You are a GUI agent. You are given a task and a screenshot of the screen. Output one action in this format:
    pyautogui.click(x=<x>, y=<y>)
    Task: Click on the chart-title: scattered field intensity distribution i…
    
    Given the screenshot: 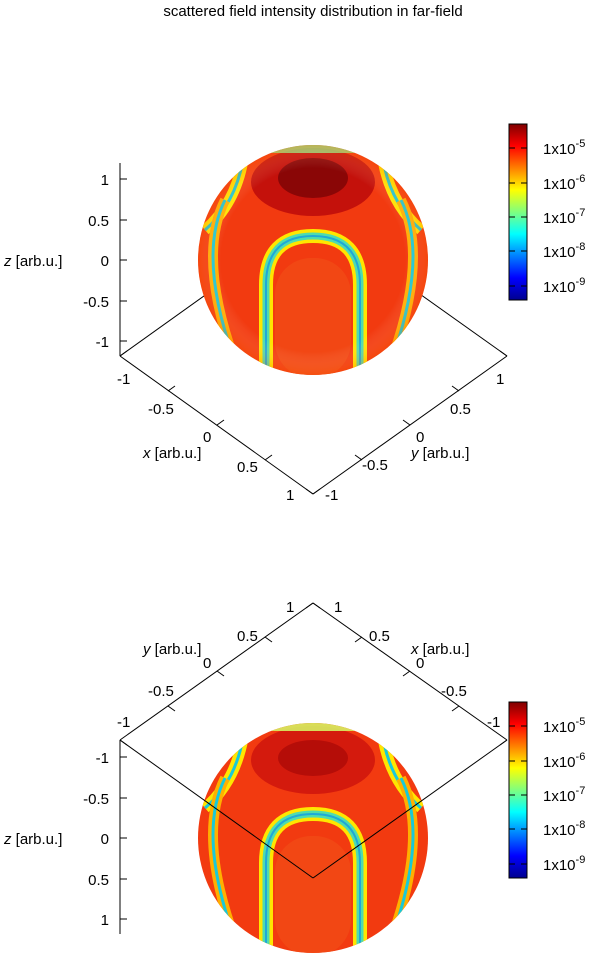 What is the action you would take?
    pyautogui.click(x=312, y=11)
    